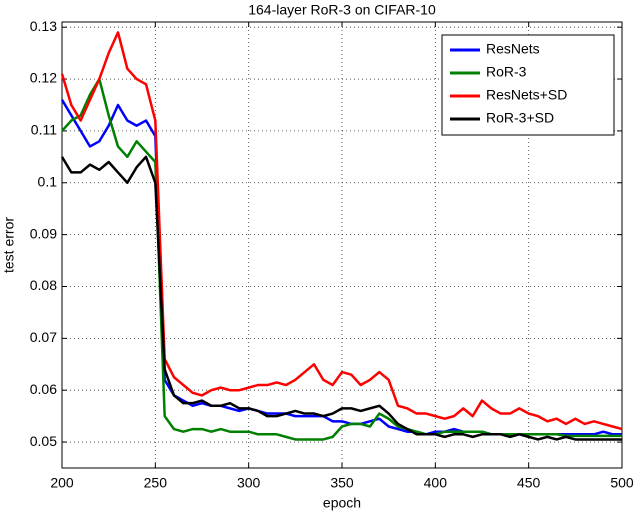  I want to click on y-tick-label: 0.09, so click(43, 233).